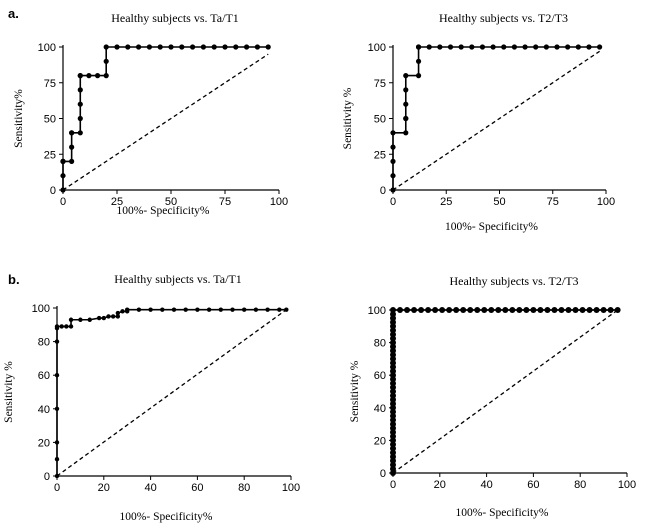 The width and height of the screenshot is (650, 531). Describe the element at coordinates (503, 18) in the screenshot. I see `chart-title: Healthy subjects vs. T2/T3` at that location.